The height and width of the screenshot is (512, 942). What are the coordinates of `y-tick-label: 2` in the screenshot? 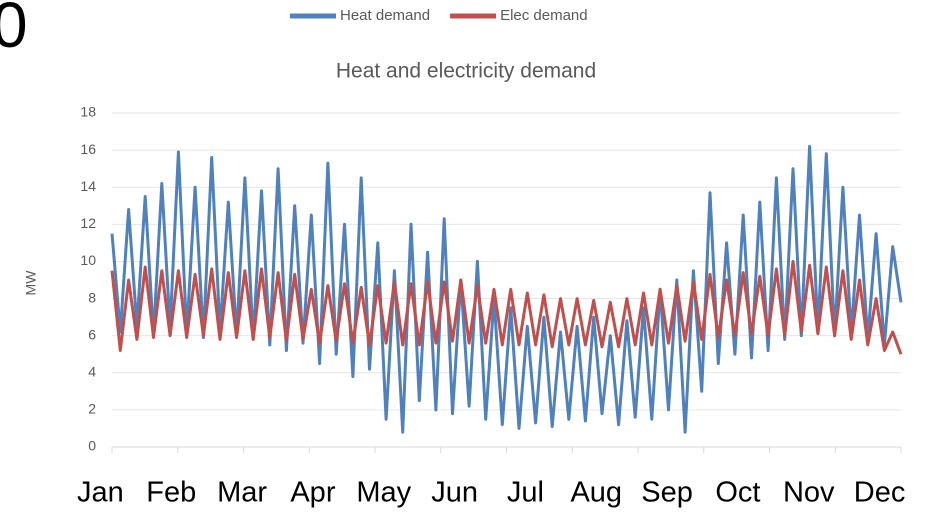 It's located at (92, 409).